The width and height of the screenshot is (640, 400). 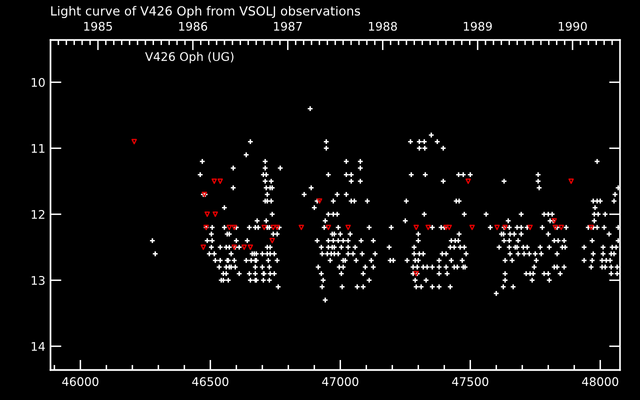 I want to click on x-tick-label: 48000, so click(x=600, y=381).